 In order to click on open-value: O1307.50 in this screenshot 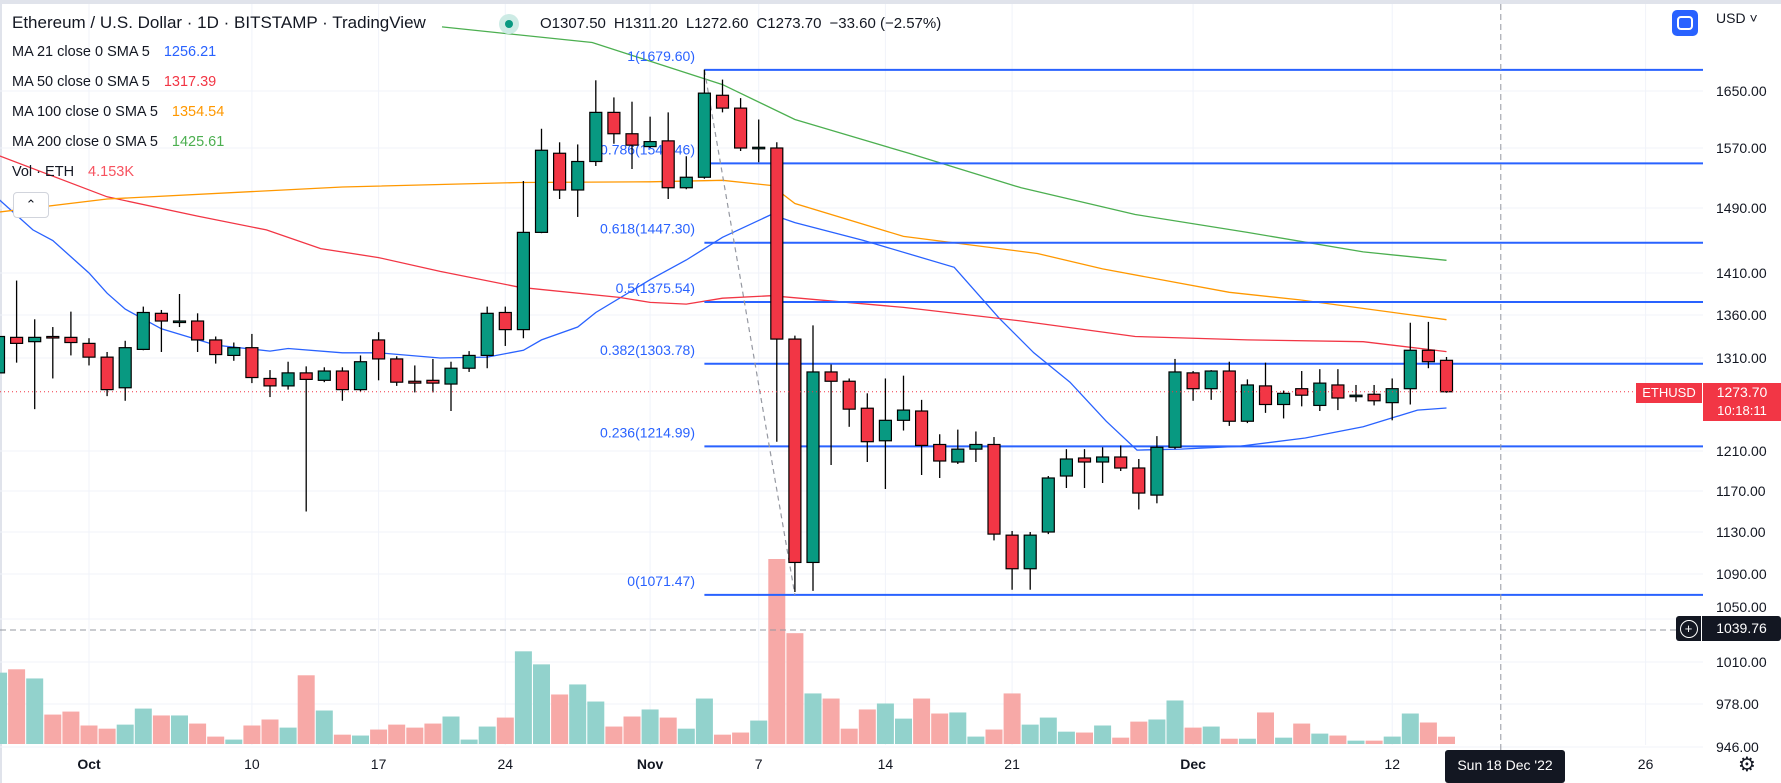, I will do `click(573, 23)`.